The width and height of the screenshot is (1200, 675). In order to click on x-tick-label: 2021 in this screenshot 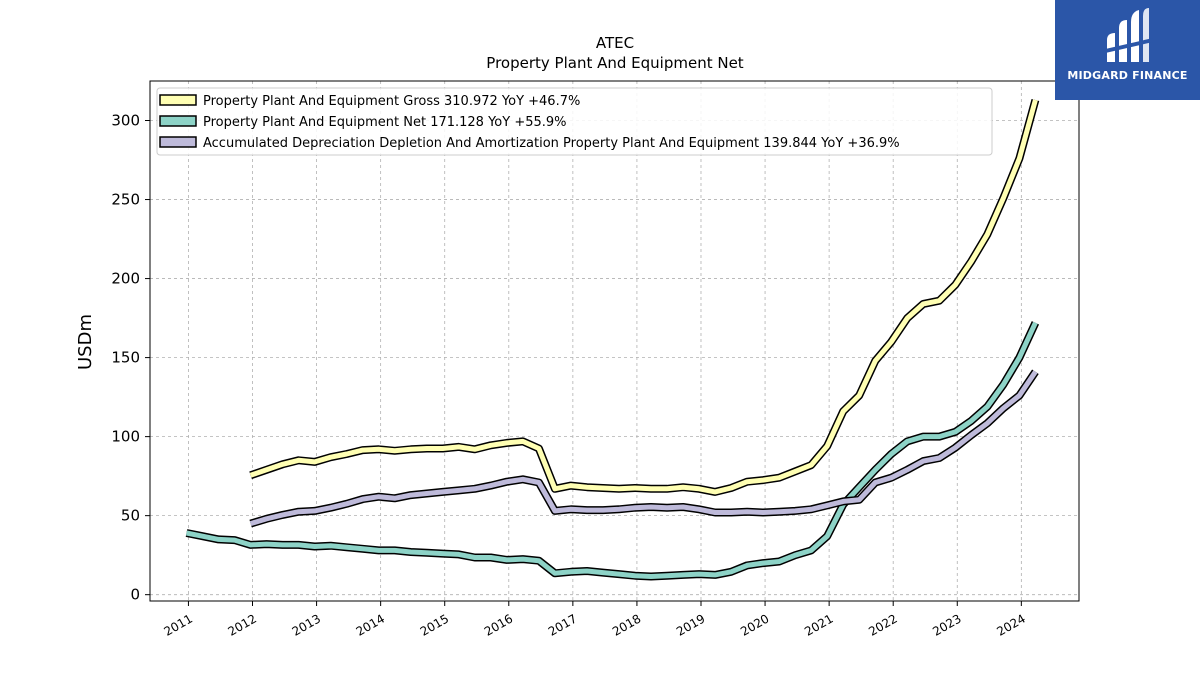, I will do `click(818, 624)`.